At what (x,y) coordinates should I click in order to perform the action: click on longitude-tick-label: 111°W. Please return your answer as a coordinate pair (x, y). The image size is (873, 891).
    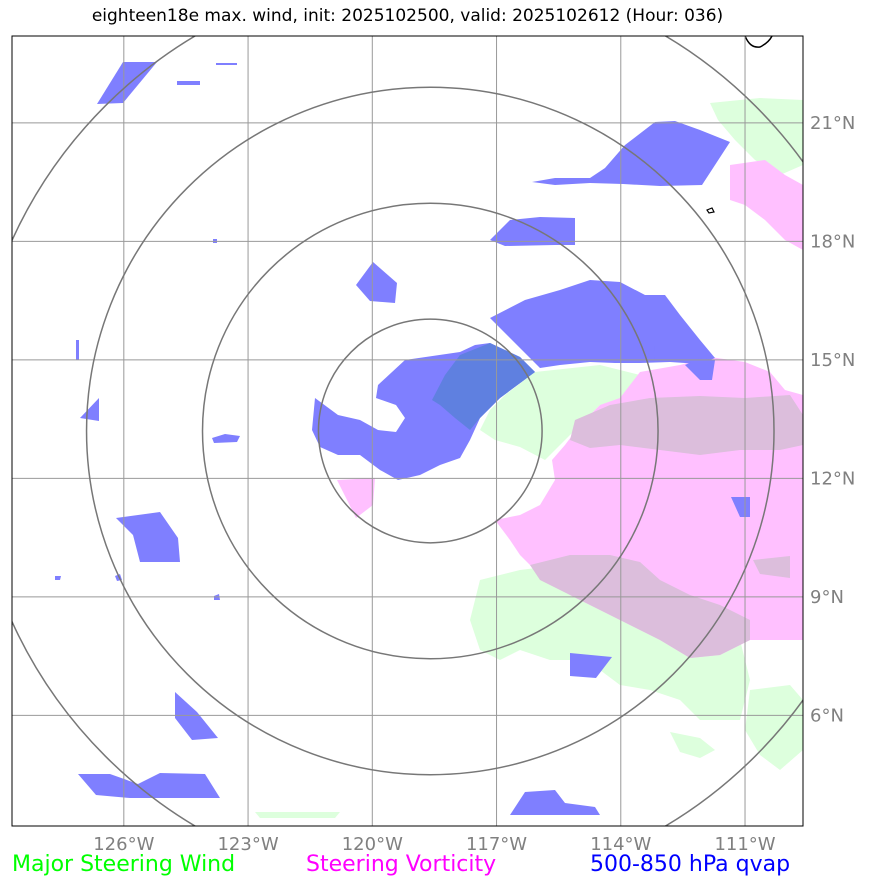
    Looking at the image, I should click on (744, 844).